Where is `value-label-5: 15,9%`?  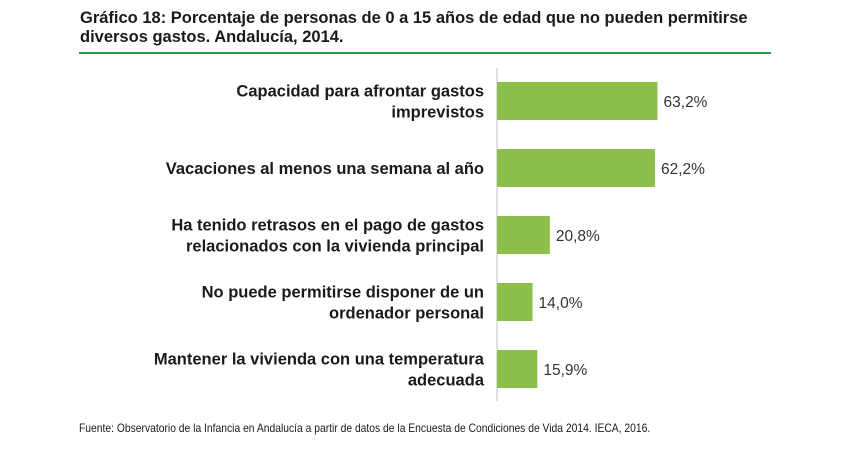 value-label-5: 15,9% is located at coordinates (565, 370).